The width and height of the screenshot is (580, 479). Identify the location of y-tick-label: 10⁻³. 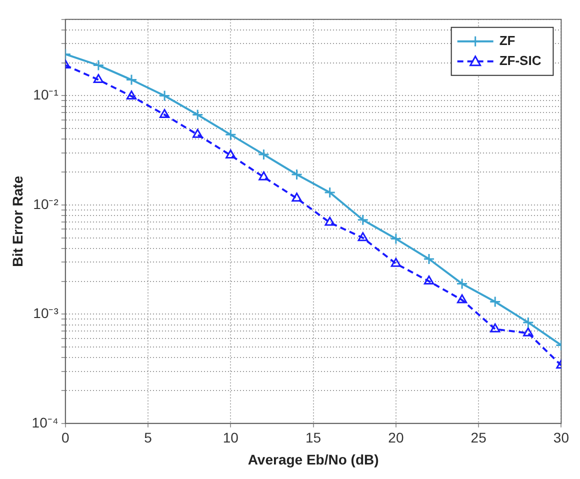
(46, 313).